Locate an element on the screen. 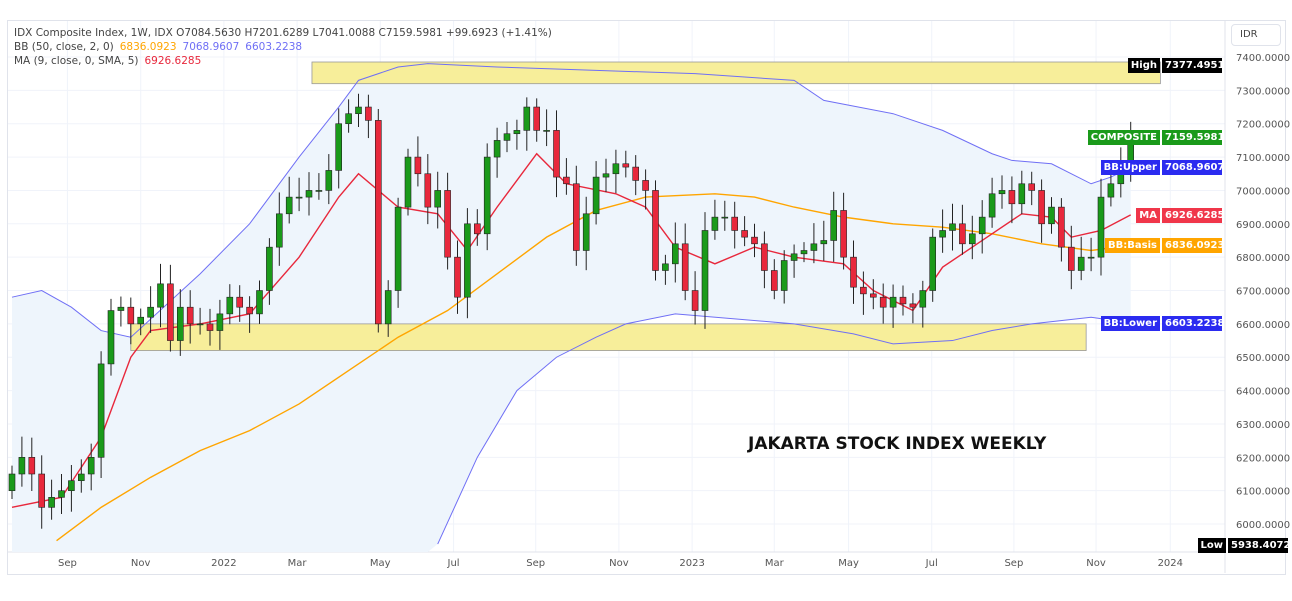 This screenshot has height=601, width=1292. currency-button: IDR is located at coordinates (1256, 35).